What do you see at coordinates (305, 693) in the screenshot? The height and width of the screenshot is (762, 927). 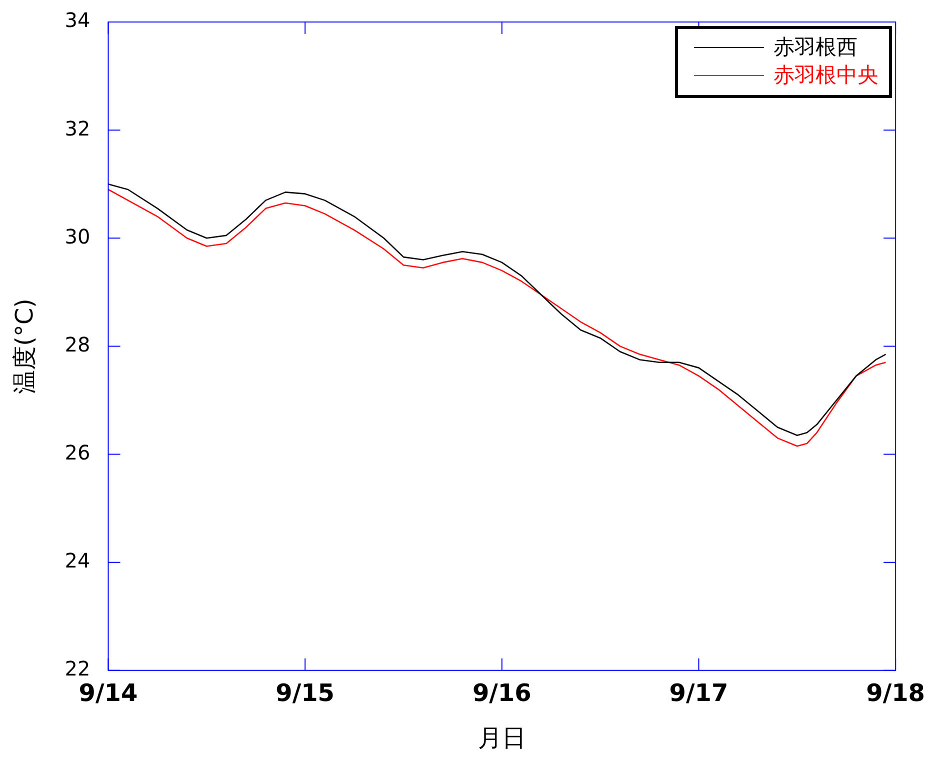 I see `x-tick-label: 9/15` at bounding box center [305, 693].